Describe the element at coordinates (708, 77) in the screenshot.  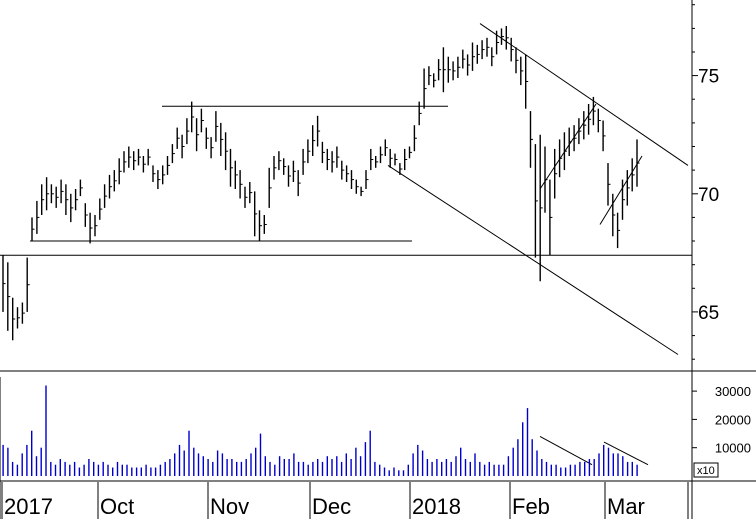
I see `price-tick-label: 75` at that location.